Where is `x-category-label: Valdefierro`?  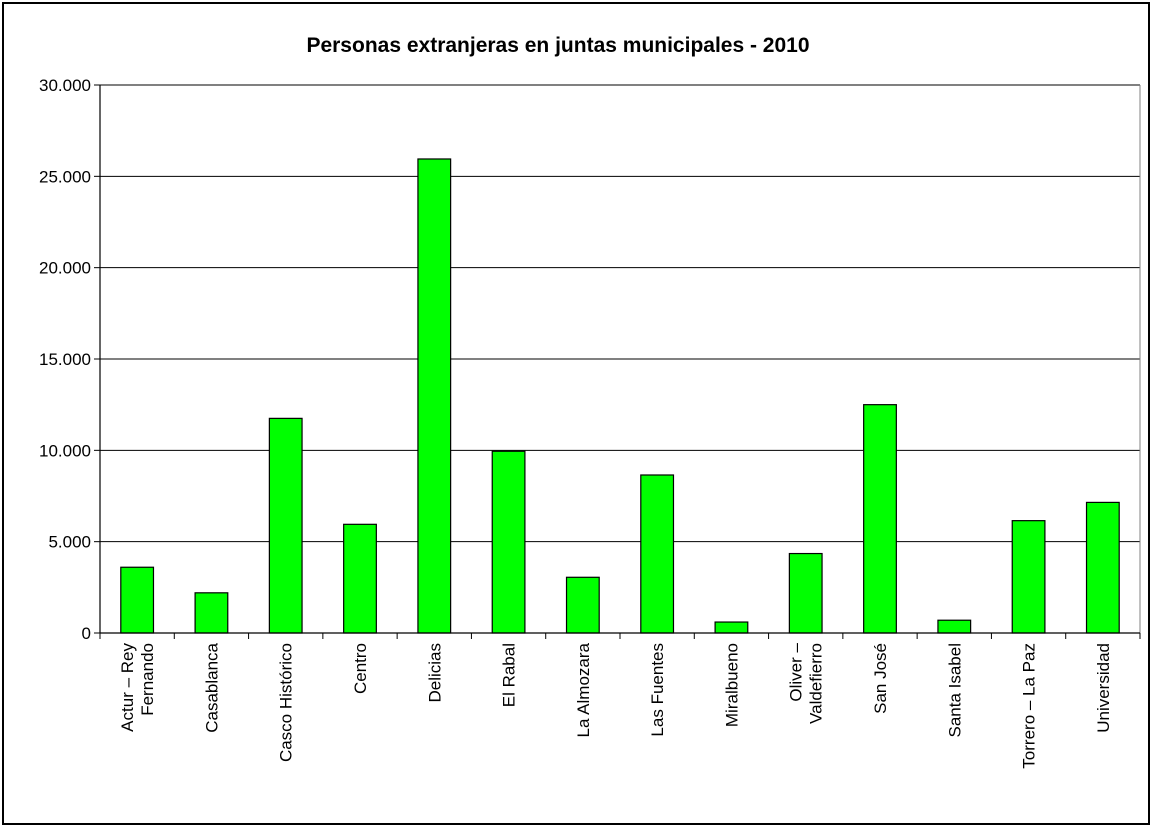
x-category-label: Valdefierro is located at coordinates (816, 683).